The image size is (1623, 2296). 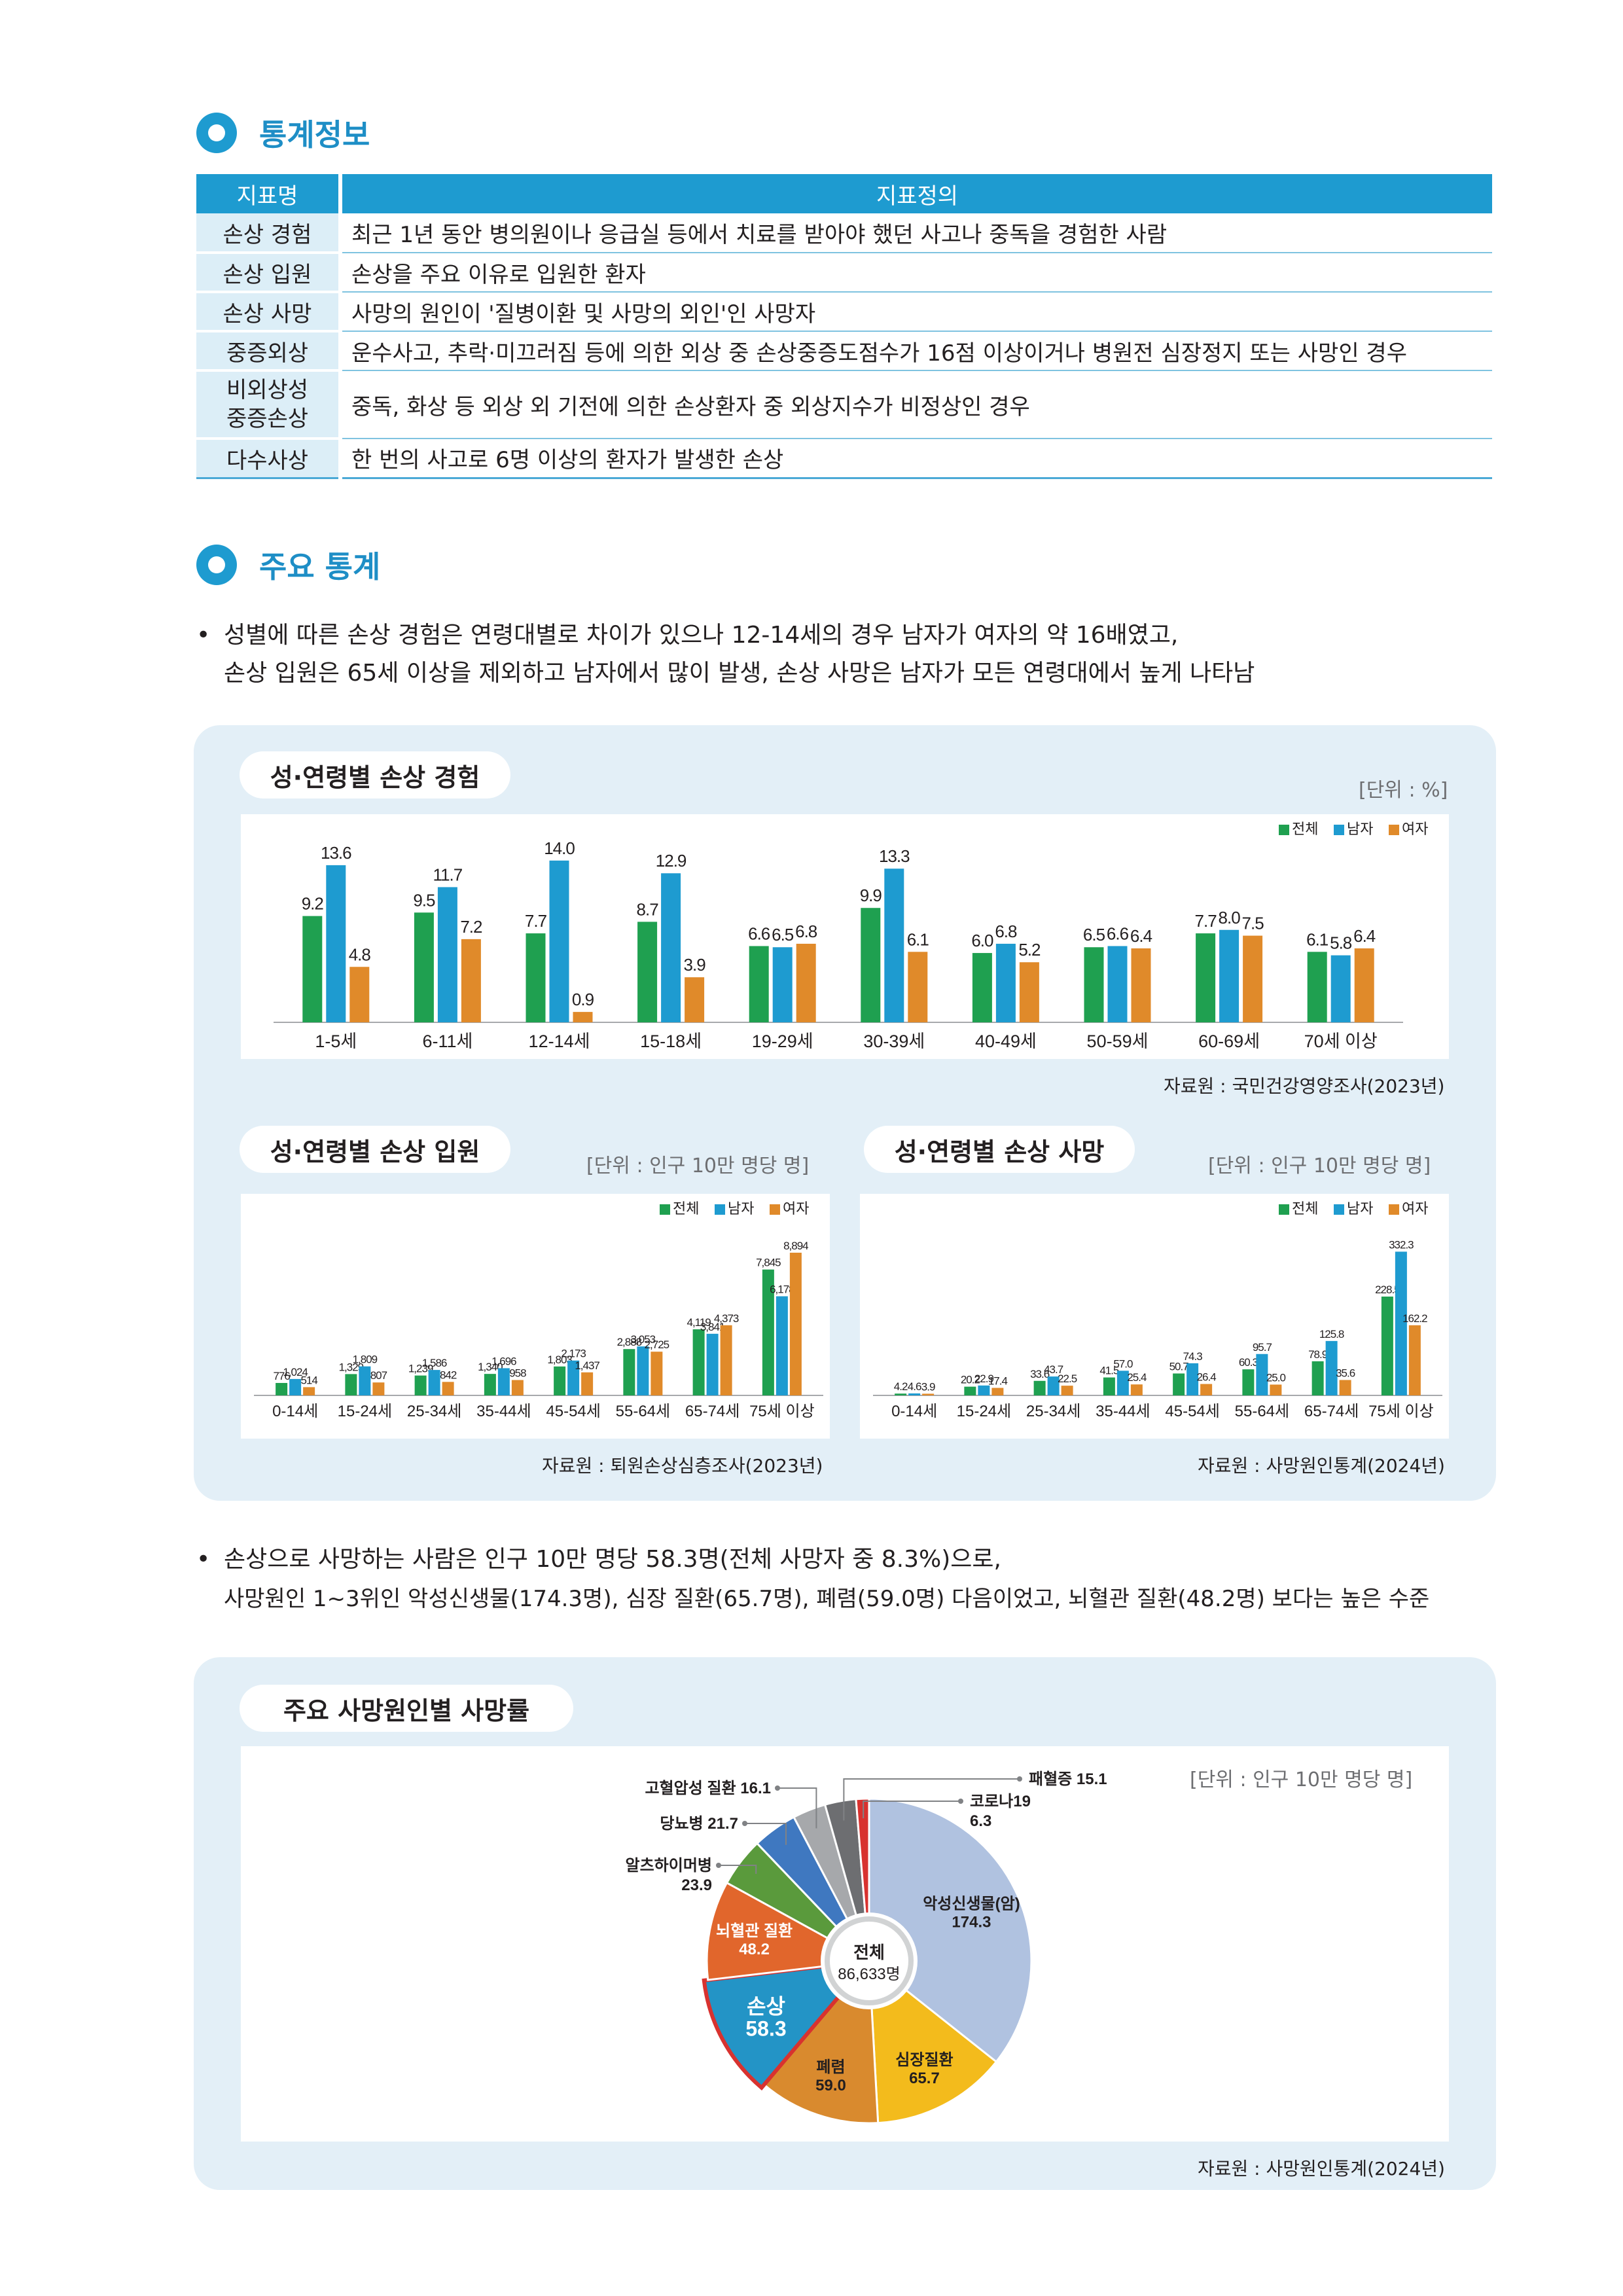 I want to click on data-label: 6.6, so click(x=1118, y=933).